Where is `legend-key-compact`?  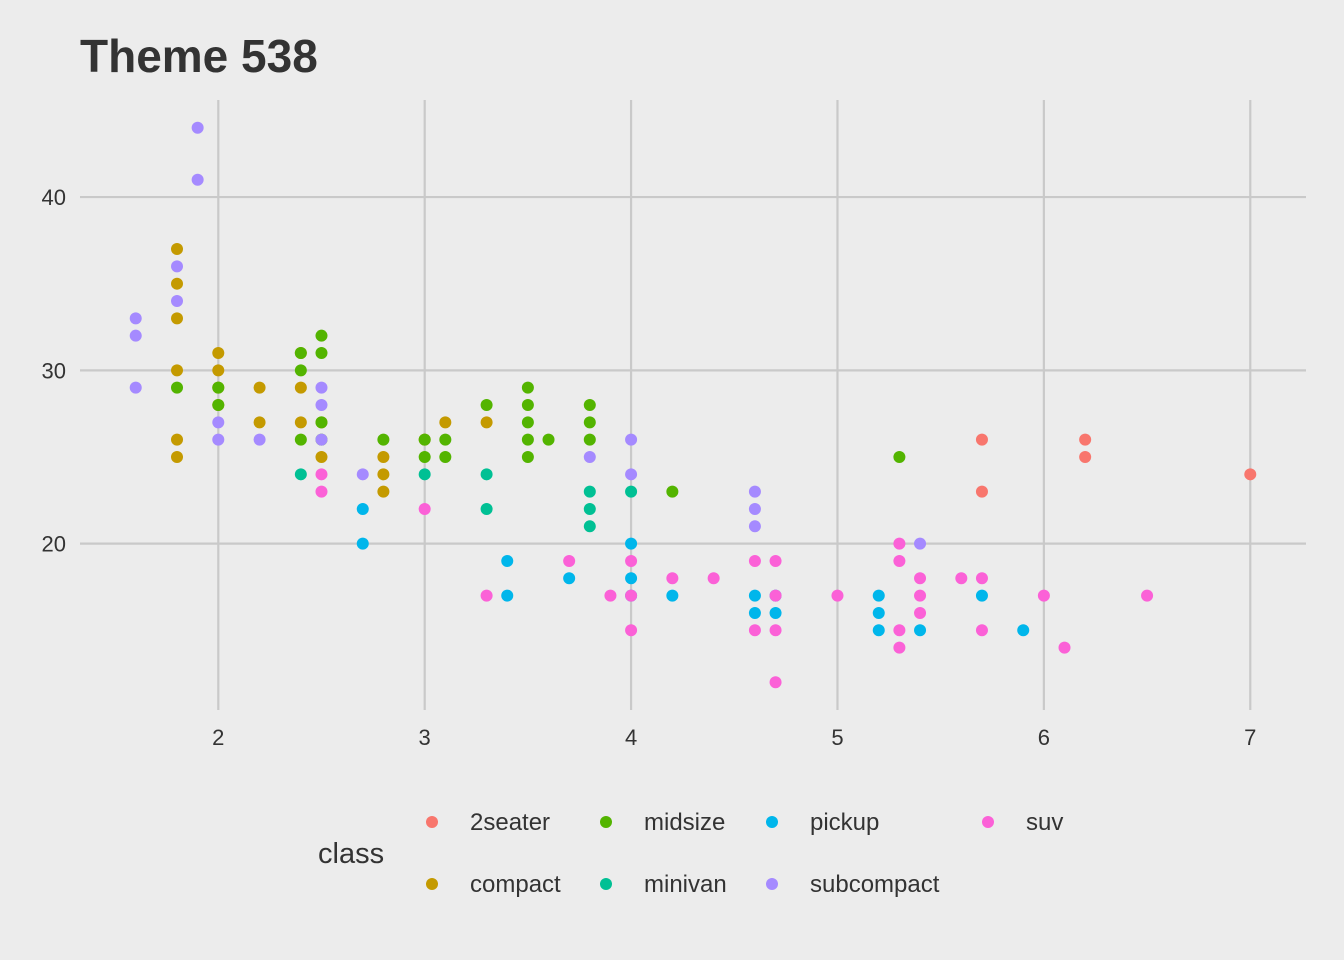 legend-key-compact is located at coordinates (432, 884).